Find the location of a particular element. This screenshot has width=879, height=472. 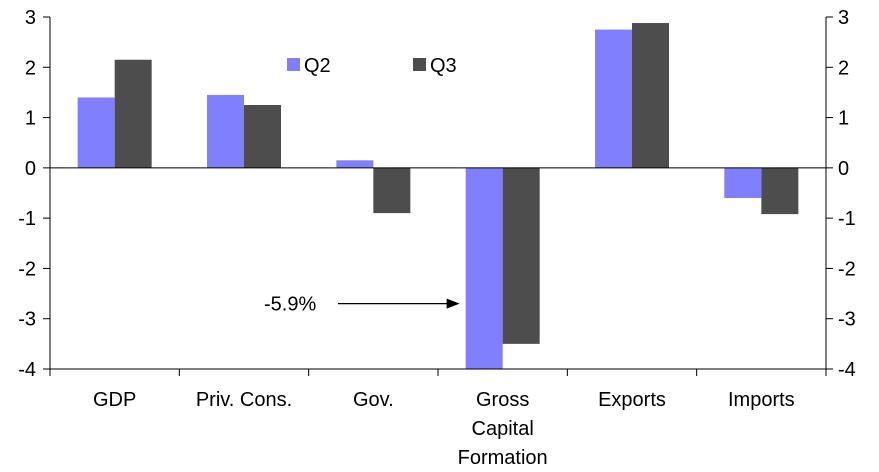

right-tick-label: -2 is located at coordinates (847, 269).